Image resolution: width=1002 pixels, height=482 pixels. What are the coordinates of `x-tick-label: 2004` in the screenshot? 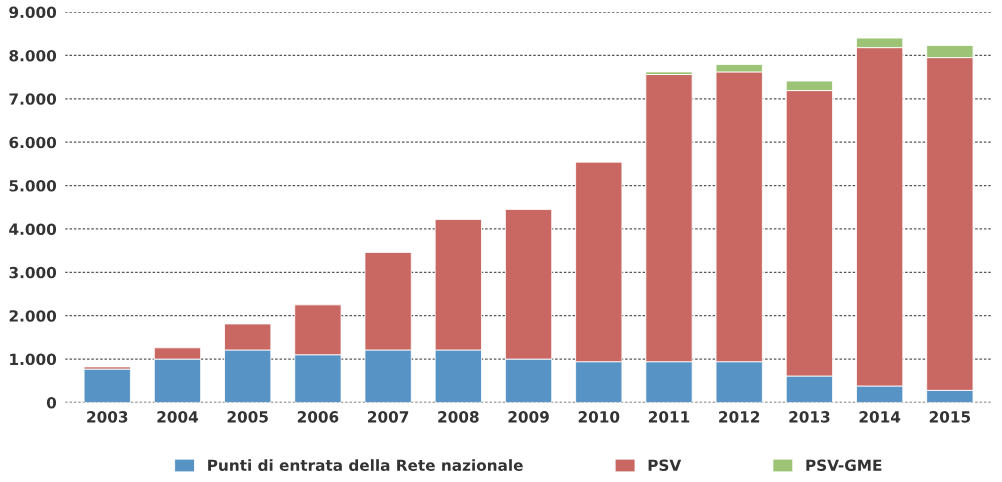 It's located at (178, 417).